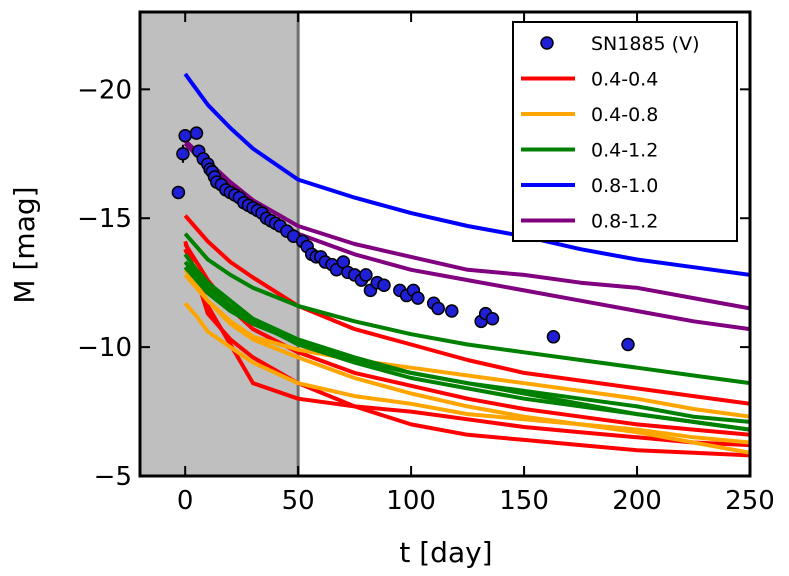  What do you see at coordinates (104, 90) in the screenshot?
I see `y-tick-label: −20` at bounding box center [104, 90].